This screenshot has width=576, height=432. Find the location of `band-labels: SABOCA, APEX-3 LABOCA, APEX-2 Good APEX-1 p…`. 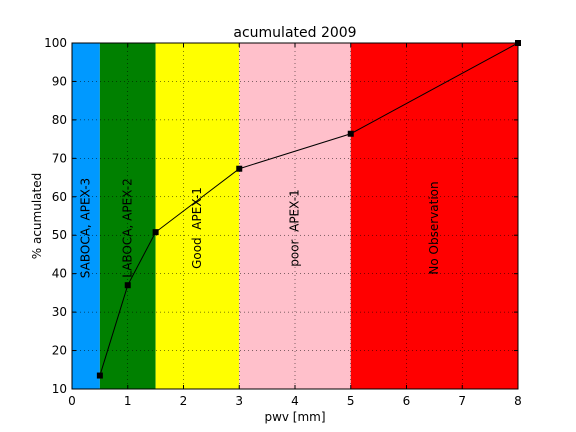

band-labels: SABOCA, APEX-3 LABOCA, APEX-2 Good APEX-1 p… is located at coordinates (259, 228).